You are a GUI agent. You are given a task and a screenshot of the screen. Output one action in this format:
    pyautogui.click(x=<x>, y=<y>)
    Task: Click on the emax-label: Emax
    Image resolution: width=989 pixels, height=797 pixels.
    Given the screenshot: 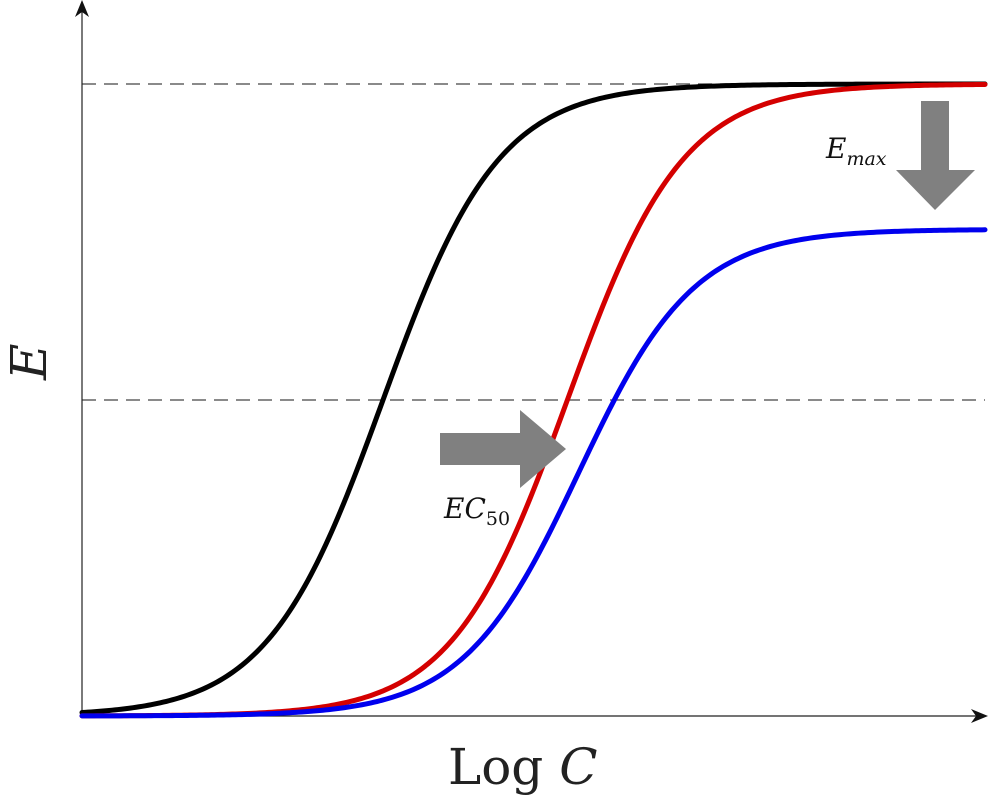 What is the action you would take?
    pyautogui.click(x=856, y=151)
    